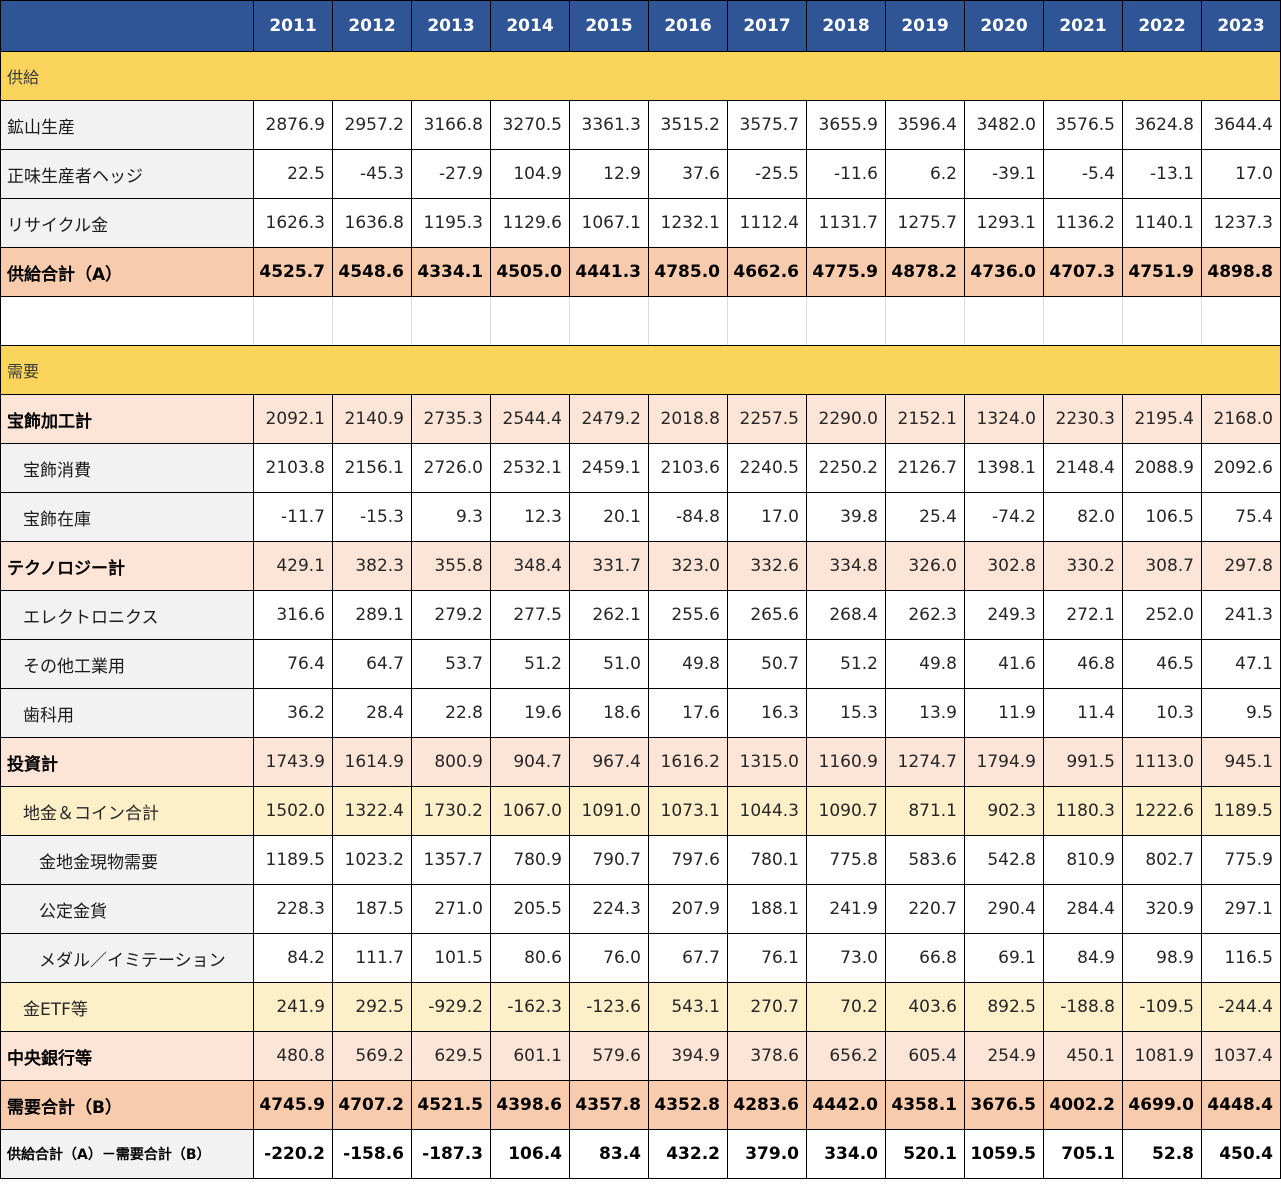  I want to click on value-cell: 4357.8, so click(609, 1105).